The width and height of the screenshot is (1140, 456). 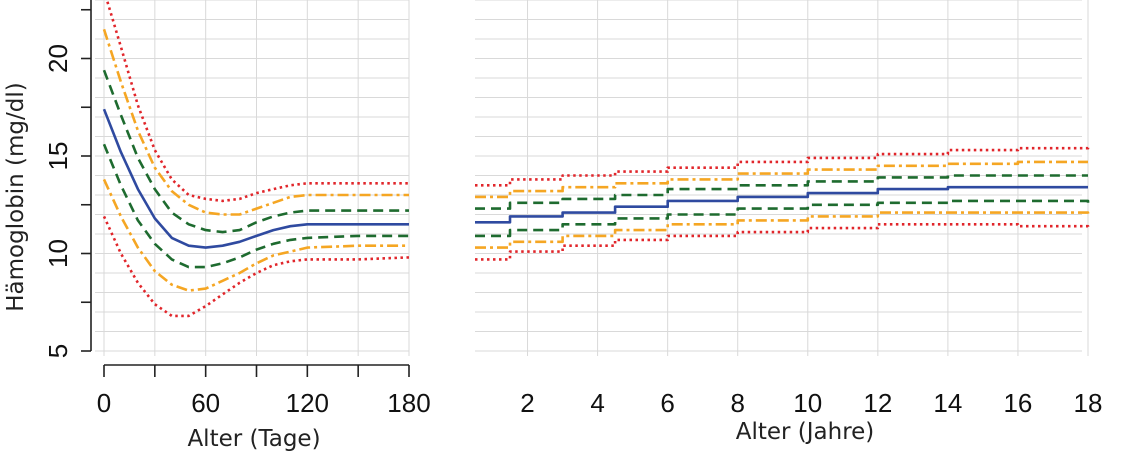 What do you see at coordinates (597, 403) in the screenshot?
I see `x-tick-label: 4` at bounding box center [597, 403].